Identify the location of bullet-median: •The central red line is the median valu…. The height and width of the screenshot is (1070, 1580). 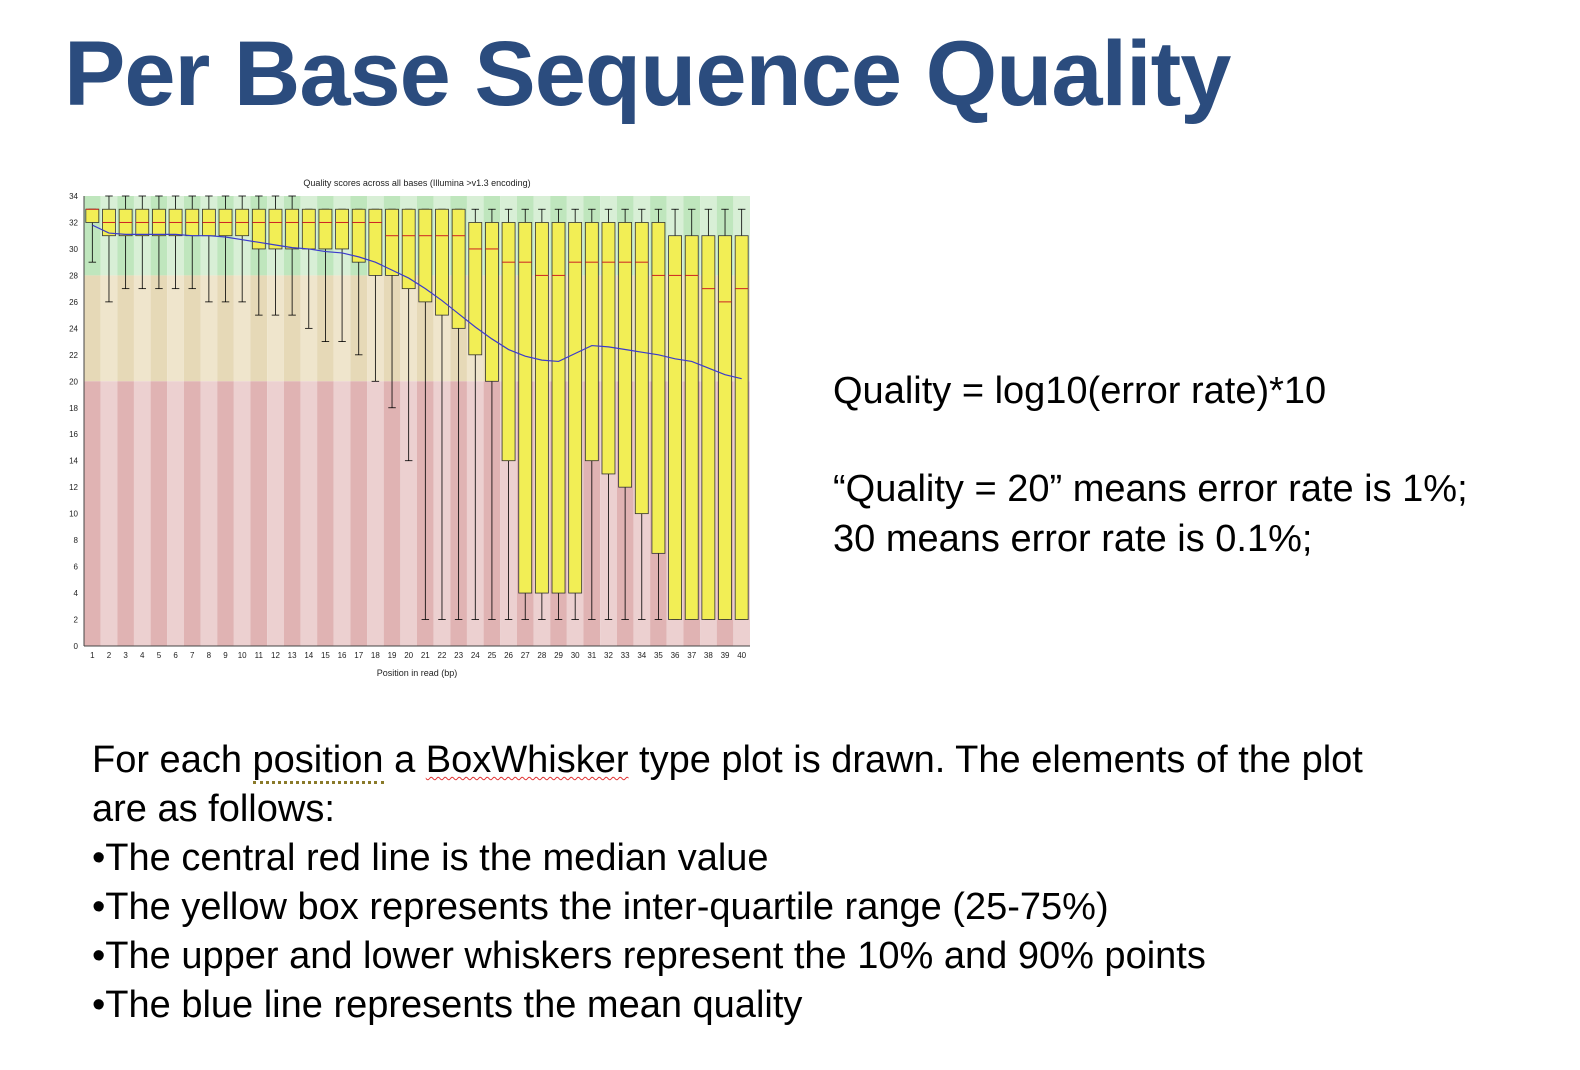
(430, 858).